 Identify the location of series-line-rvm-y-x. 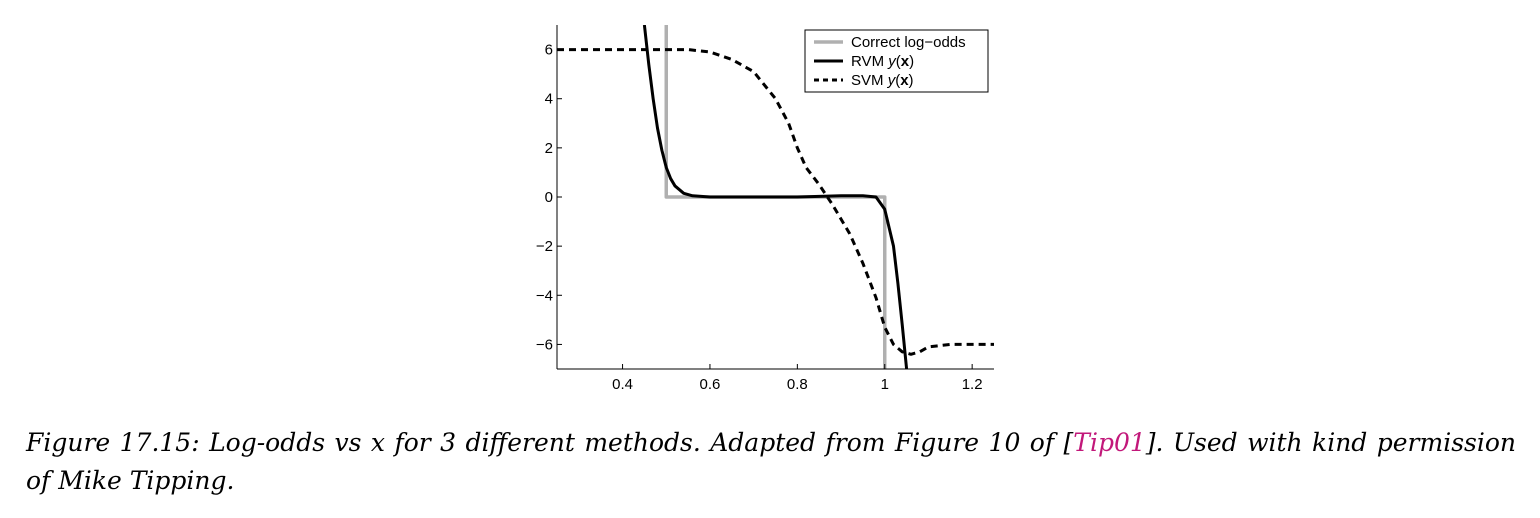
(775, 197).